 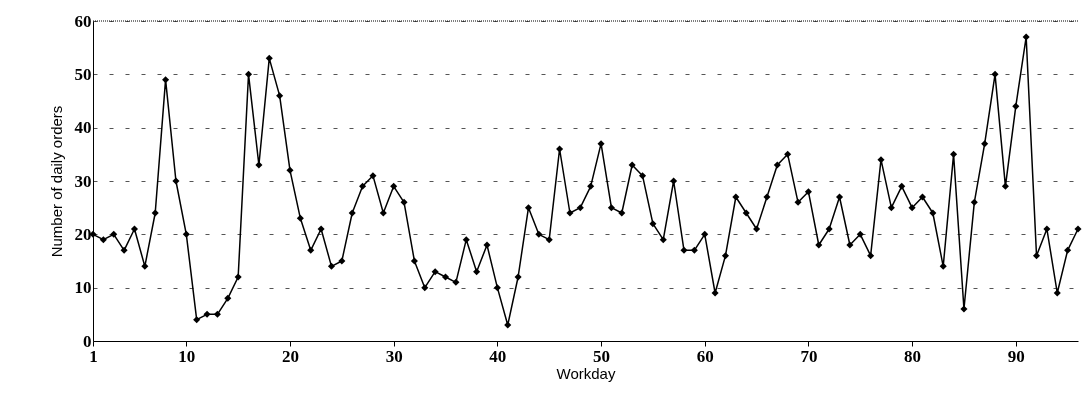 What do you see at coordinates (705, 356) in the screenshot?
I see `x-tick-label: 60` at bounding box center [705, 356].